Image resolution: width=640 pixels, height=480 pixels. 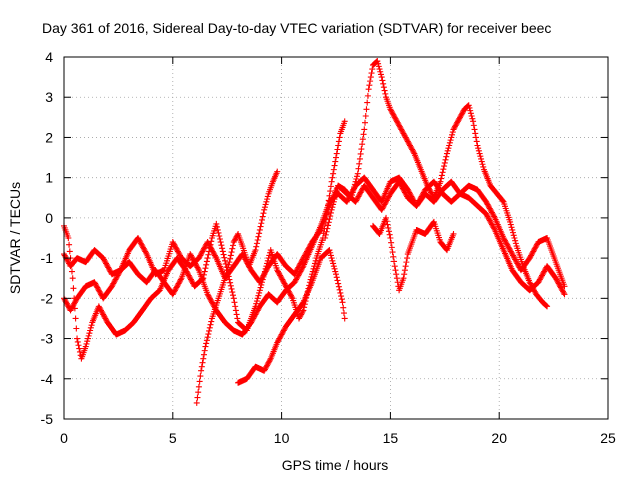 What do you see at coordinates (49, 218) in the screenshot?
I see `y-tick-label: 0` at bounding box center [49, 218].